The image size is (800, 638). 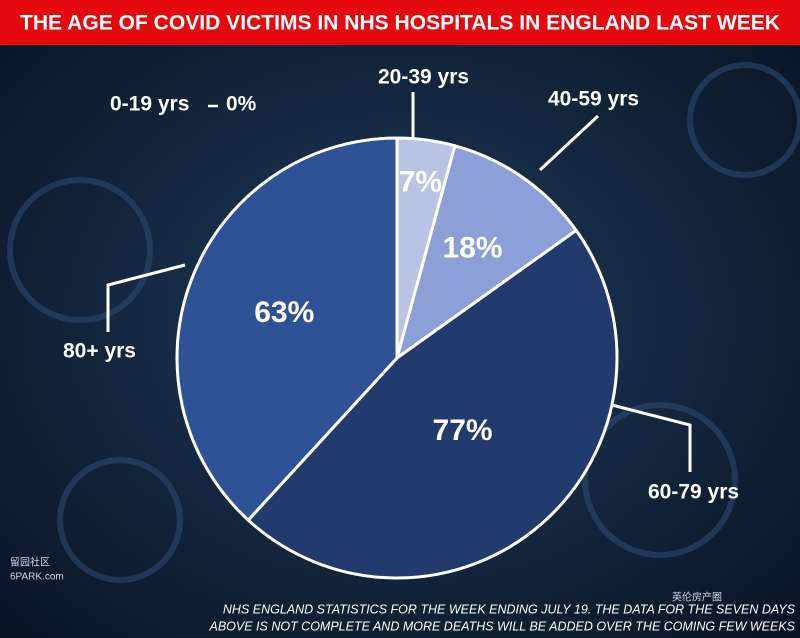 What do you see at coordinates (241, 104) in the screenshot?
I see `value-label: 0%` at bounding box center [241, 104].